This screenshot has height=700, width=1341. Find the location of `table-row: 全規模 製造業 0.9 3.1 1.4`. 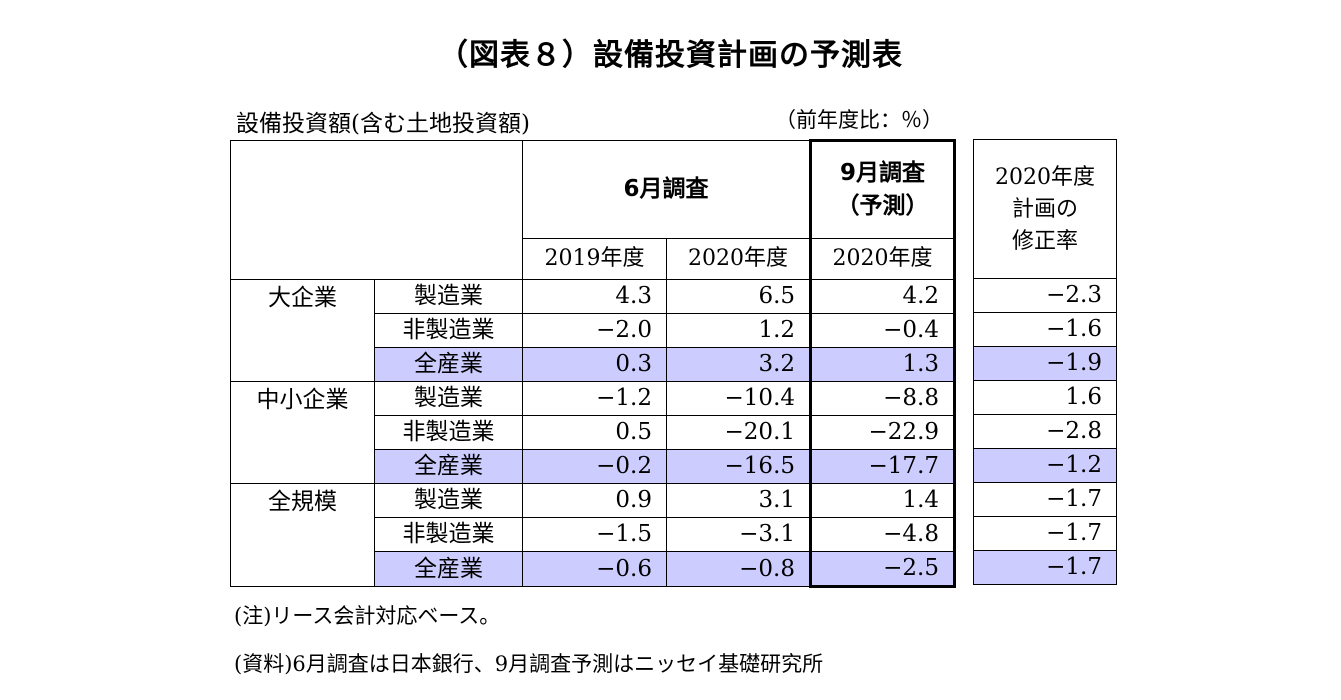

table-row: 全規模 製造業 0.9 3.1 1.4 is located at coordinates (593, 535).